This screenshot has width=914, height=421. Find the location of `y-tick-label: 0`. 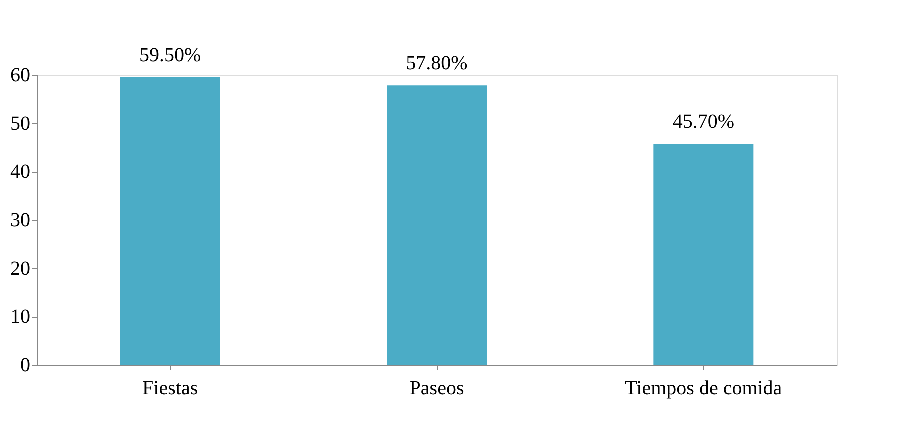

y-tick-label: 0 is located at coordinates (25, 365).